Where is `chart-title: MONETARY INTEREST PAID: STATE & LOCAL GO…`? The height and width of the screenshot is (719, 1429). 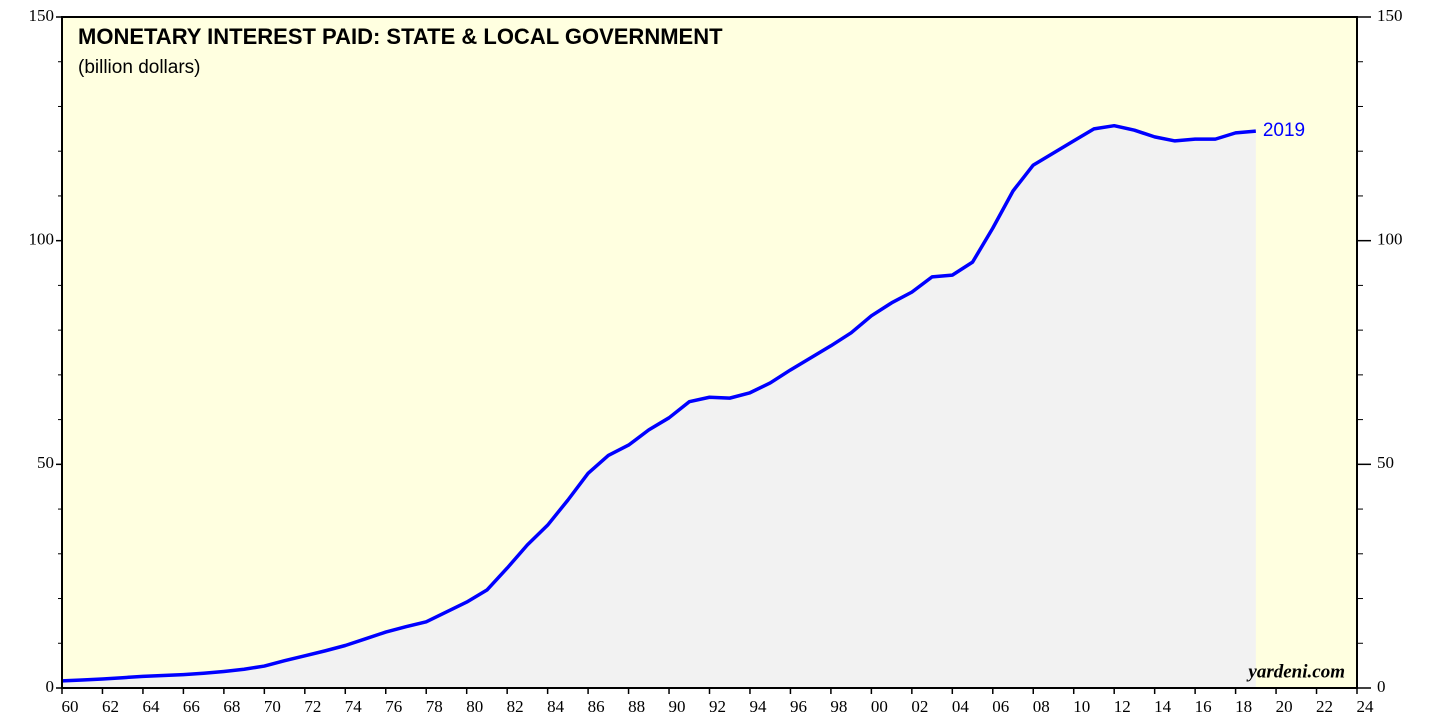
chart-title: MONETARY INTEREST PAID: STATE & LOCAL GO… is located at coordinates (400, 36).